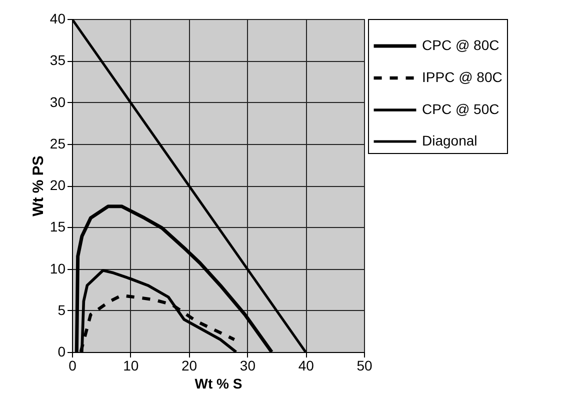 Image resolution: width=575 pixels, height=404 pixels. Describe the element at coordinates (58, 185) in the screenshot. I see `y-tick-label: 20` at that location.